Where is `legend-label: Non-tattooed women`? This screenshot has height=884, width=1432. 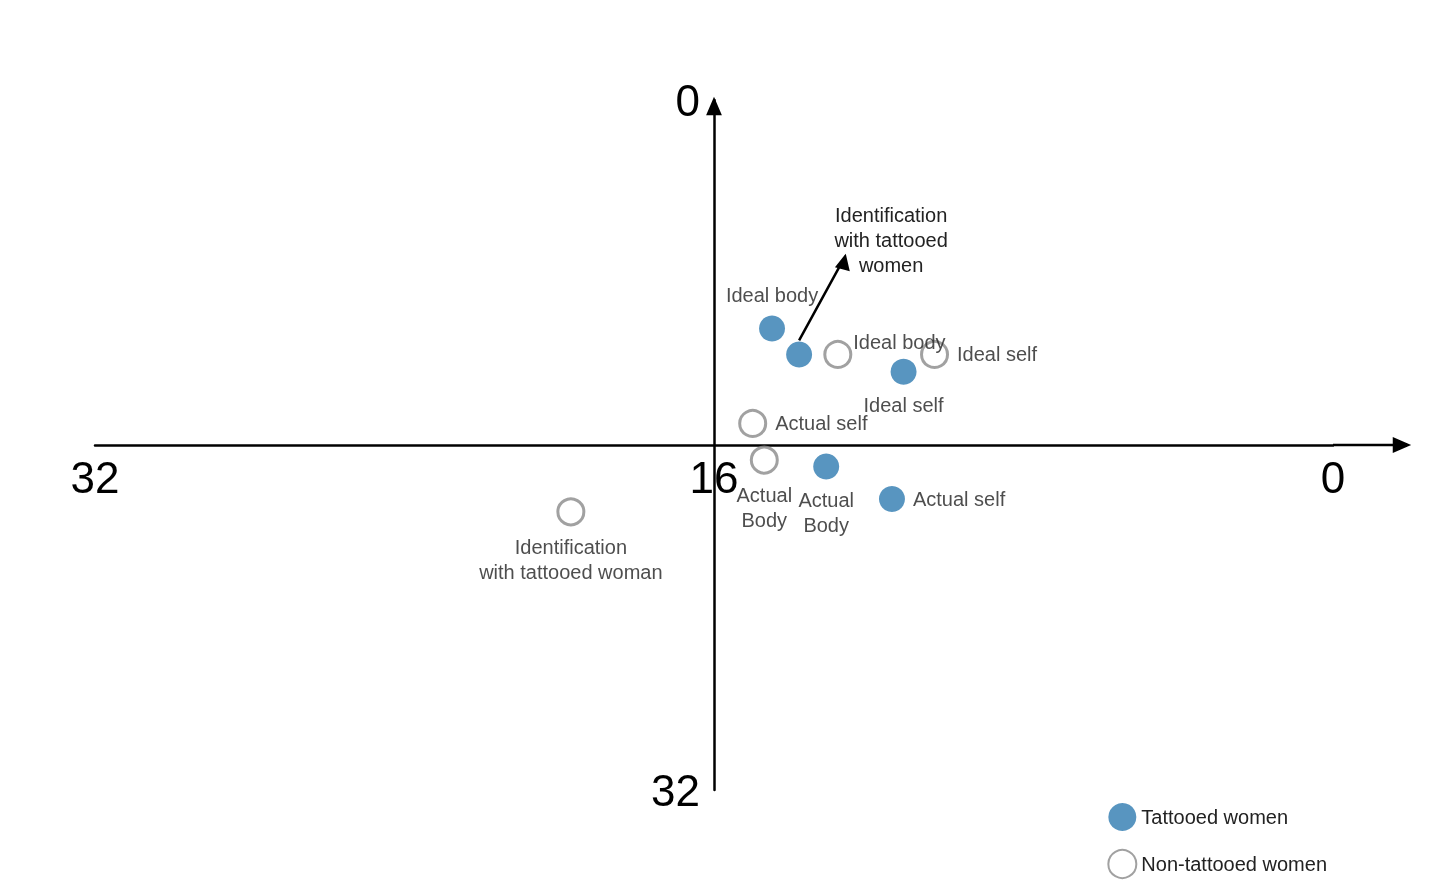 legend-label: Non-tattooed women is located at coordinates (1234, 864).